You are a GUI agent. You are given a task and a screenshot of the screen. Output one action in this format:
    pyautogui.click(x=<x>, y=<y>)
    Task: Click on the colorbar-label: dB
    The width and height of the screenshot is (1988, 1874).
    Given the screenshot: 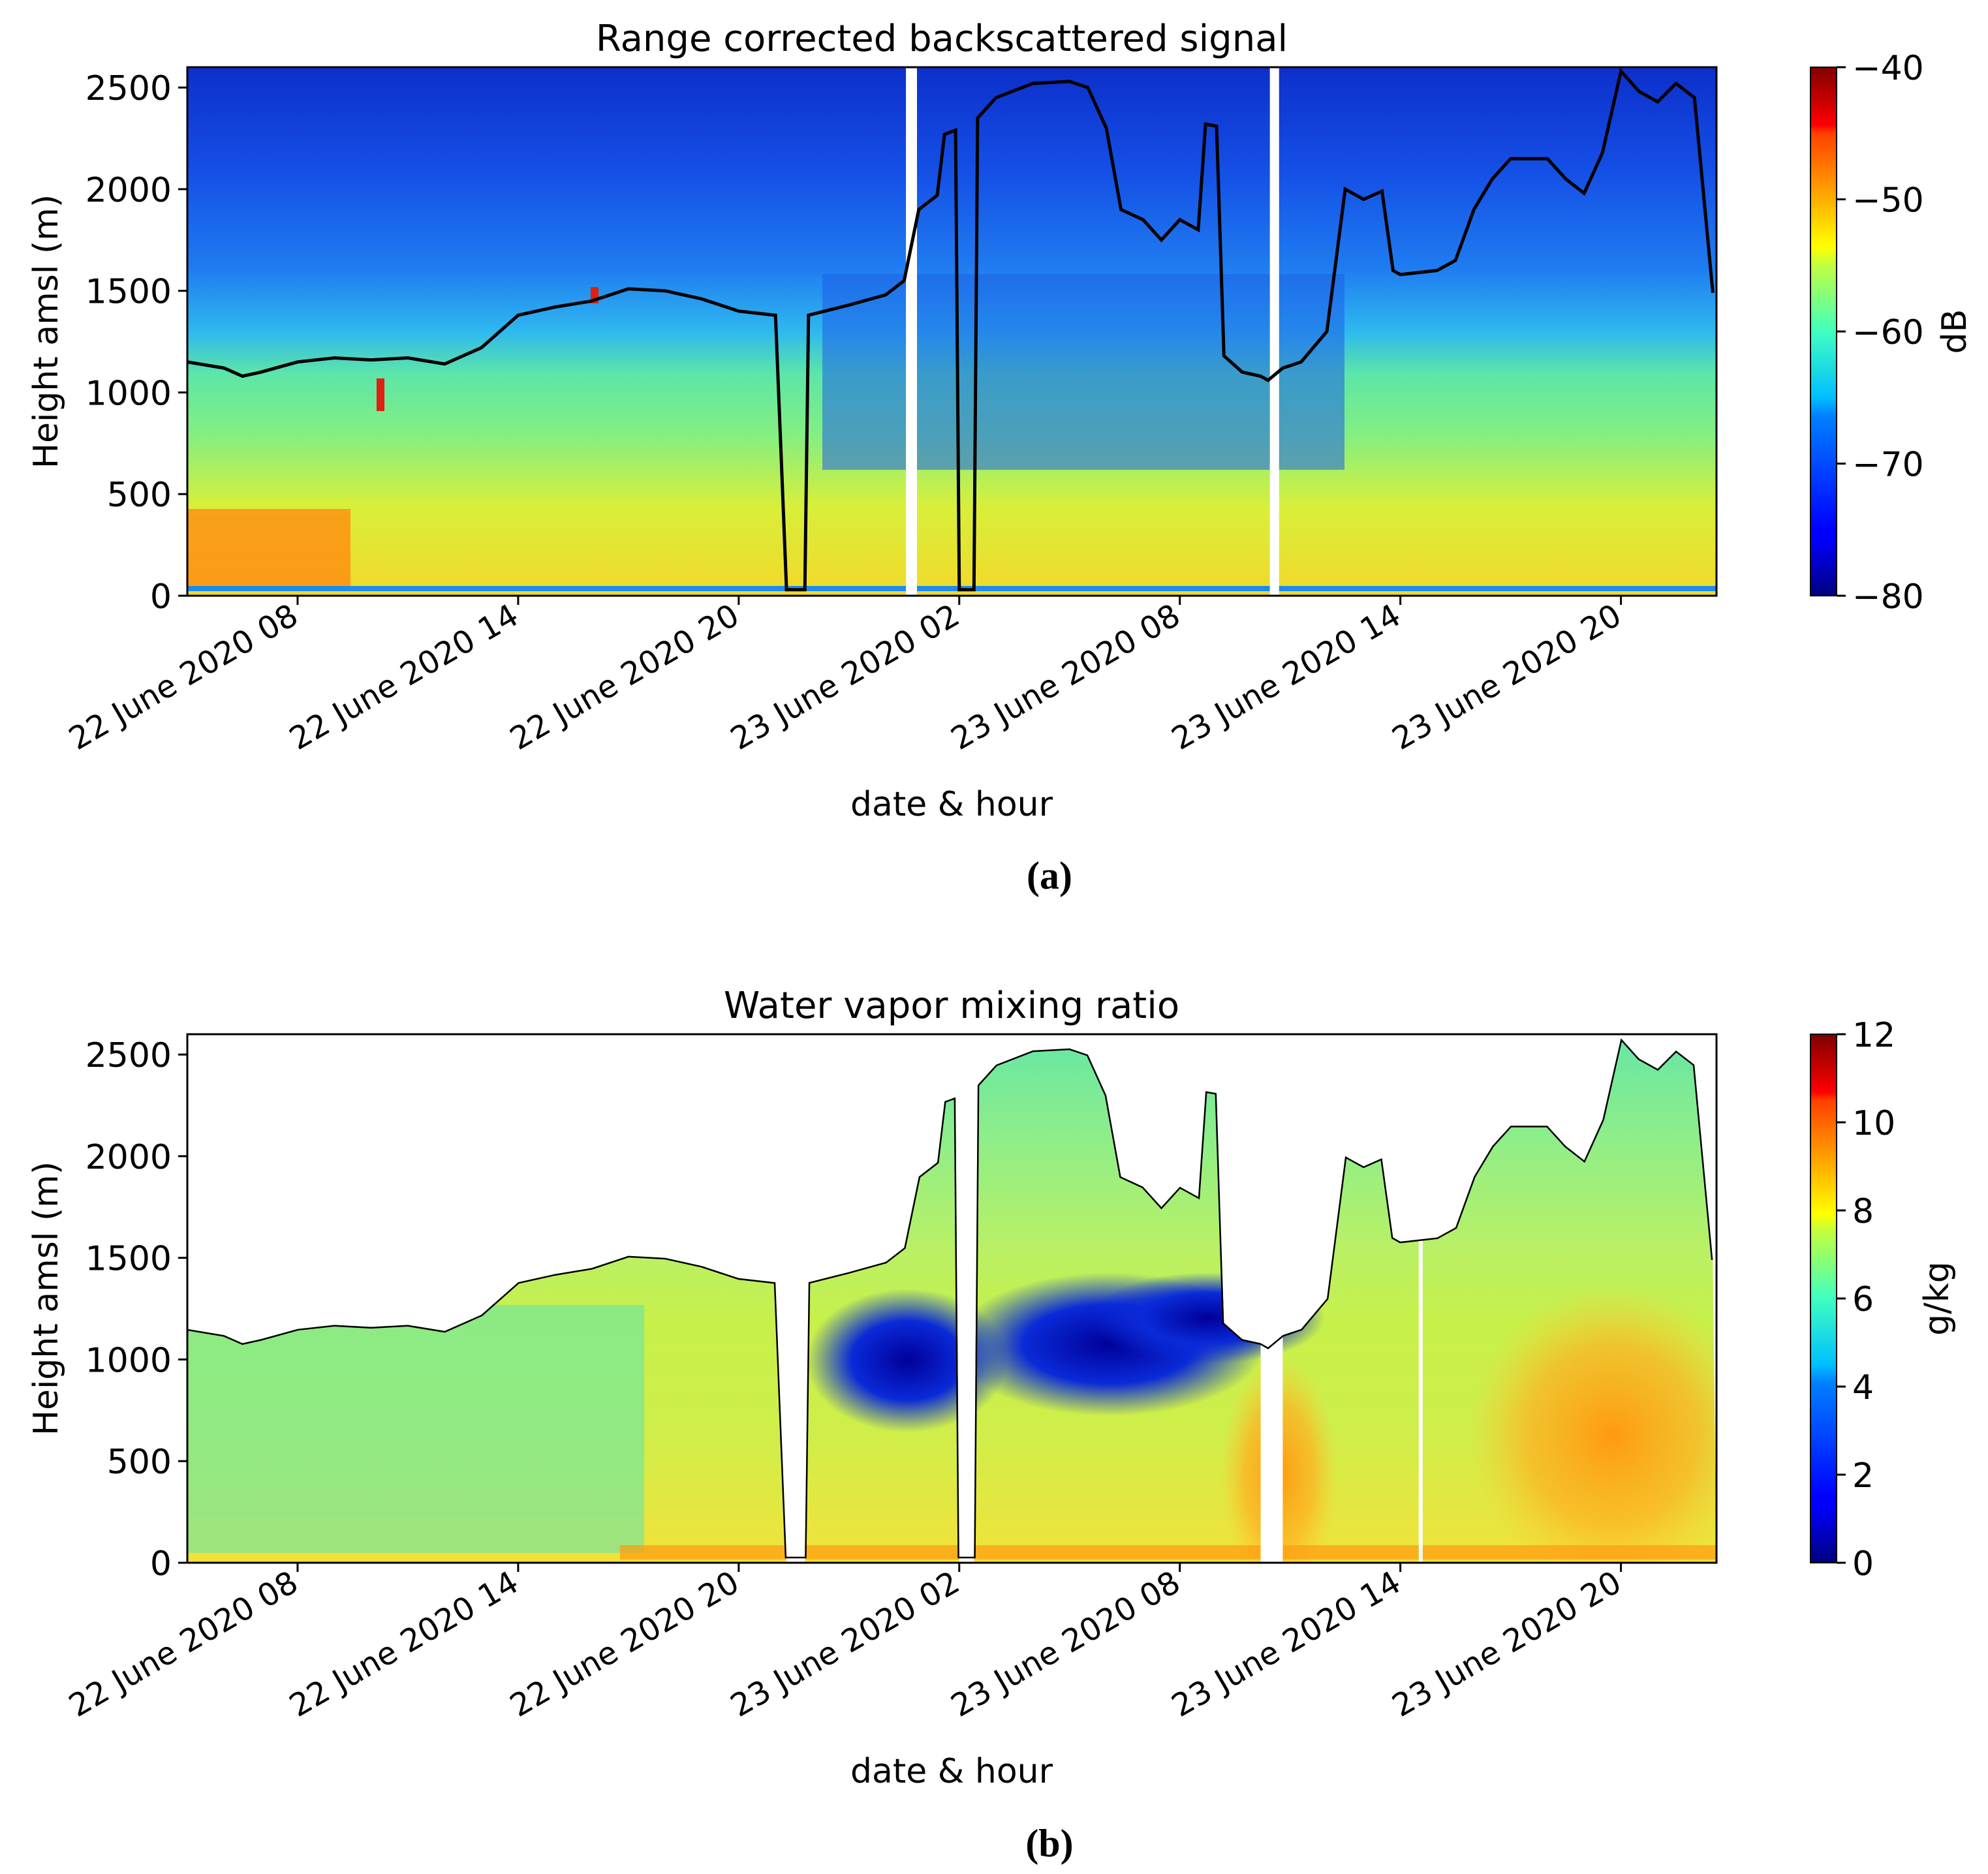 What is the action you would take?
    pyautogui.click(x=1954, y=331)
    